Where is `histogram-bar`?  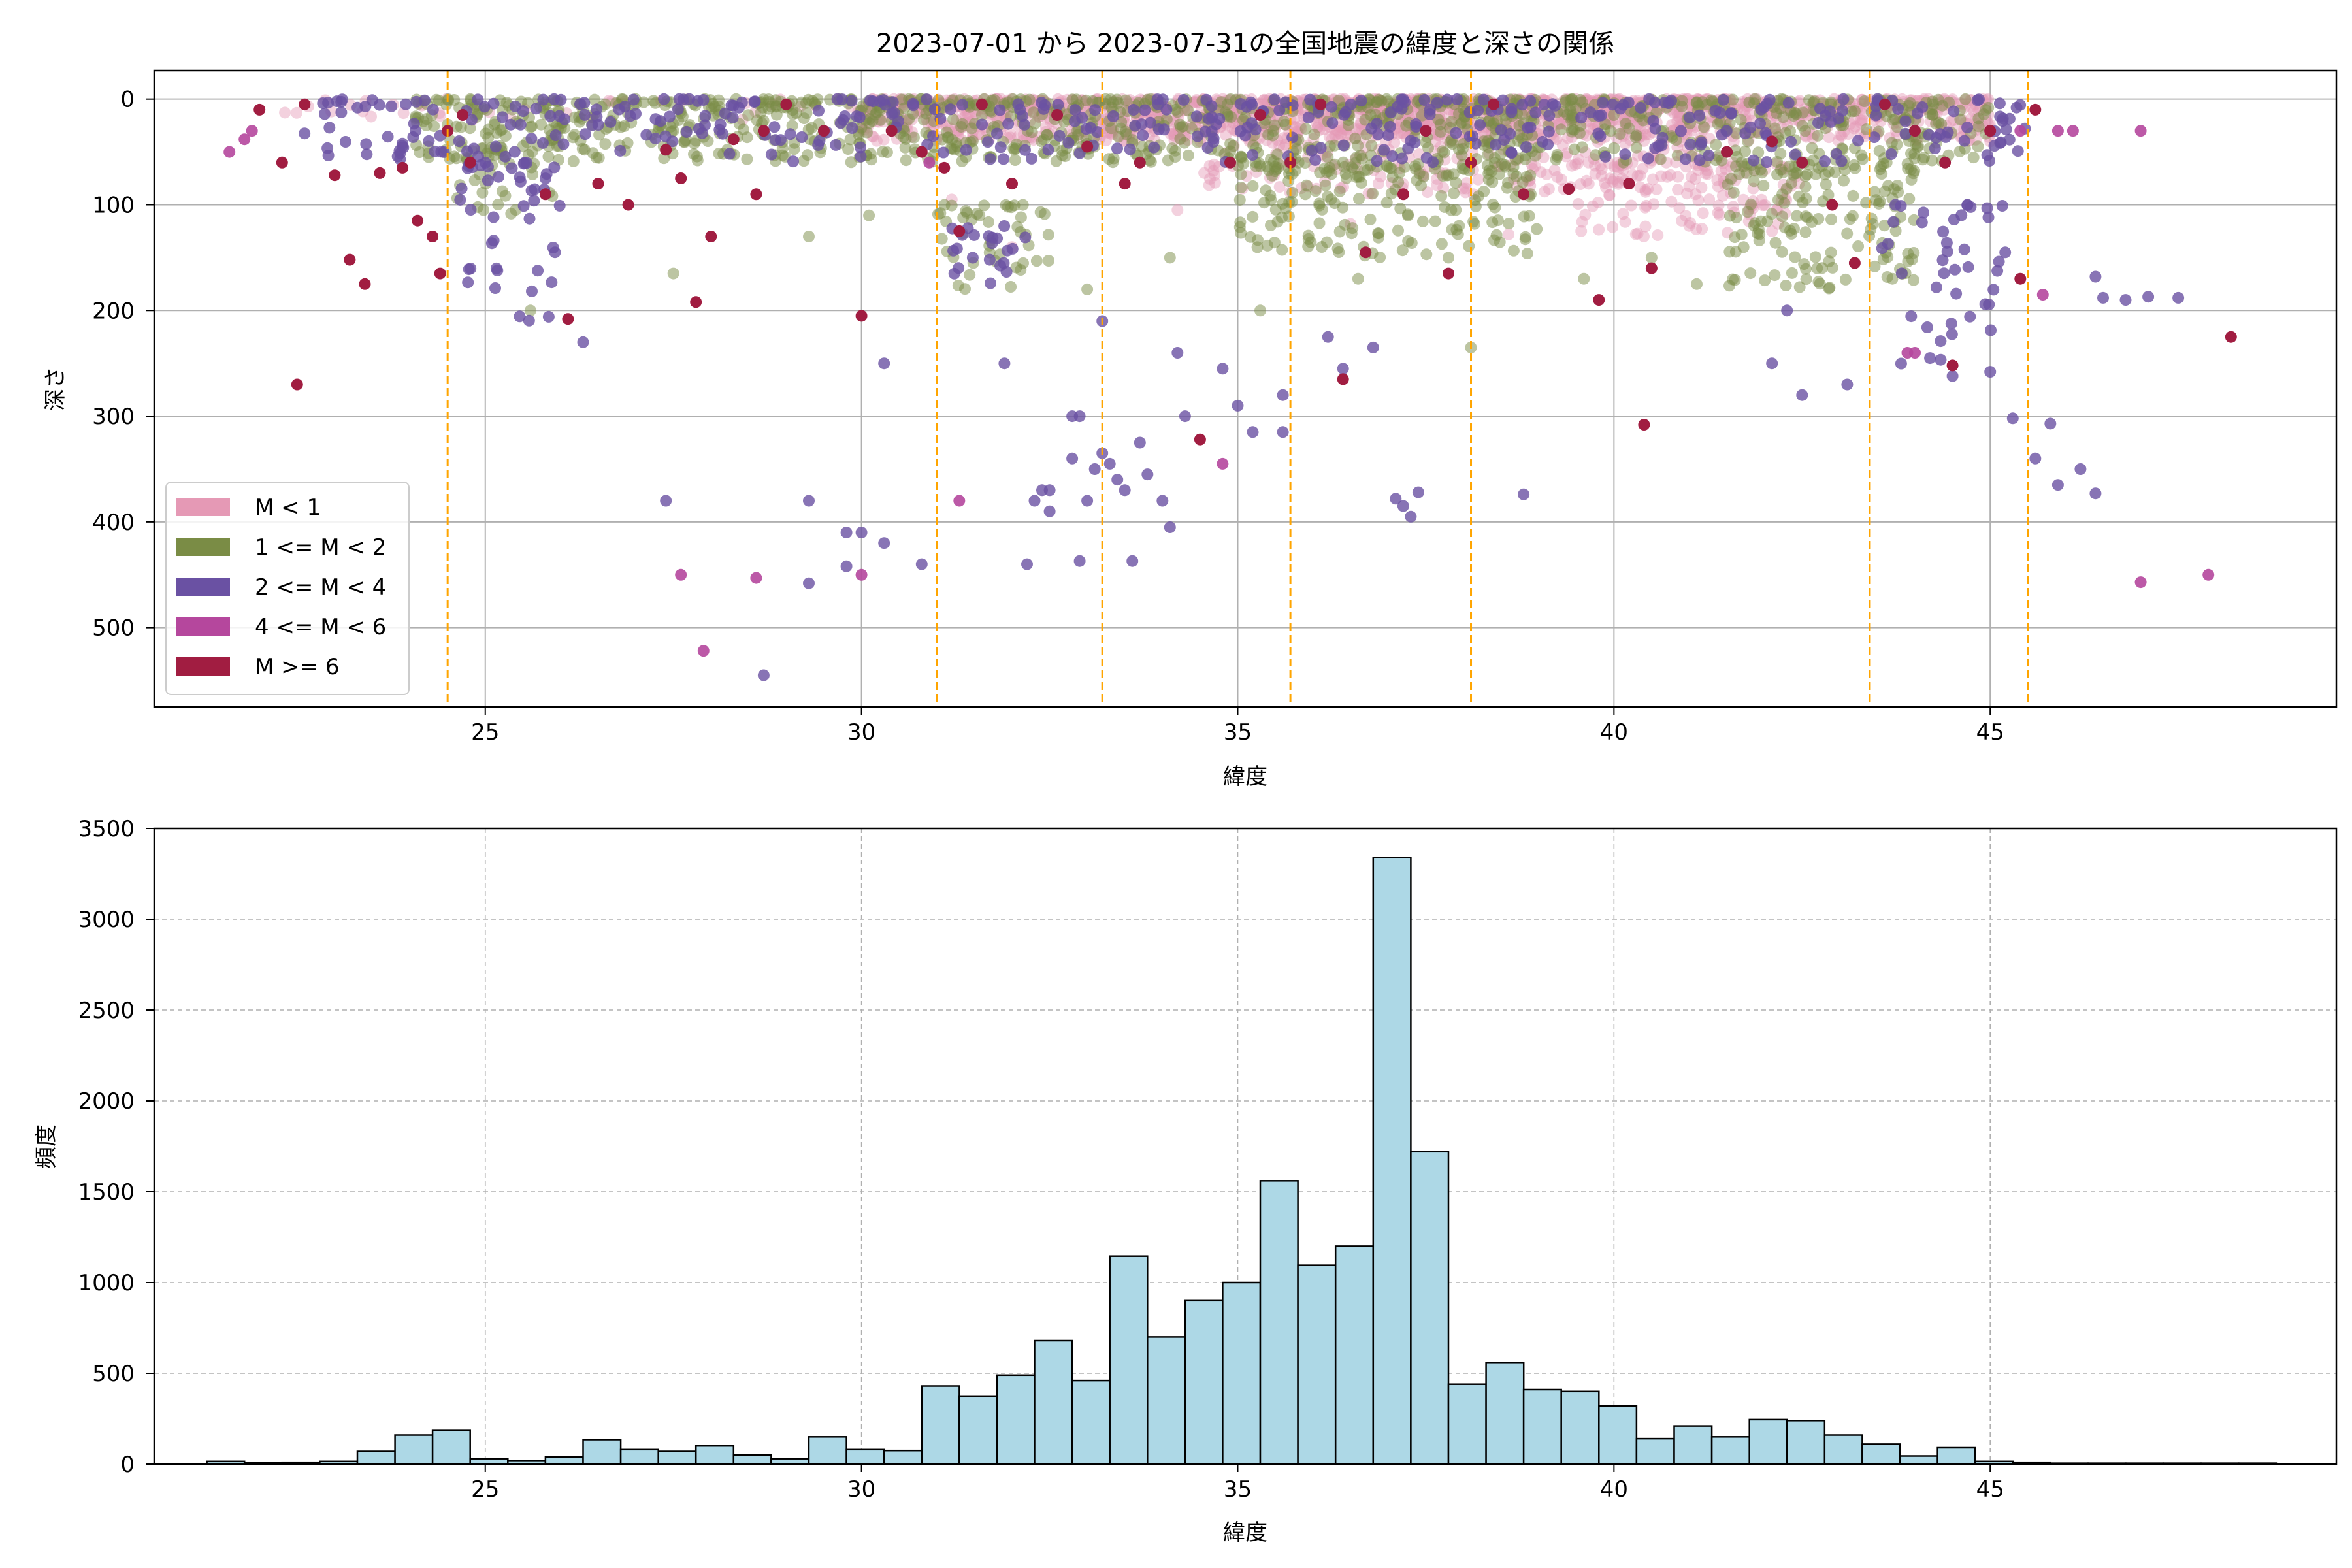
histogram-bar is located at coordinates (1580, 1427).